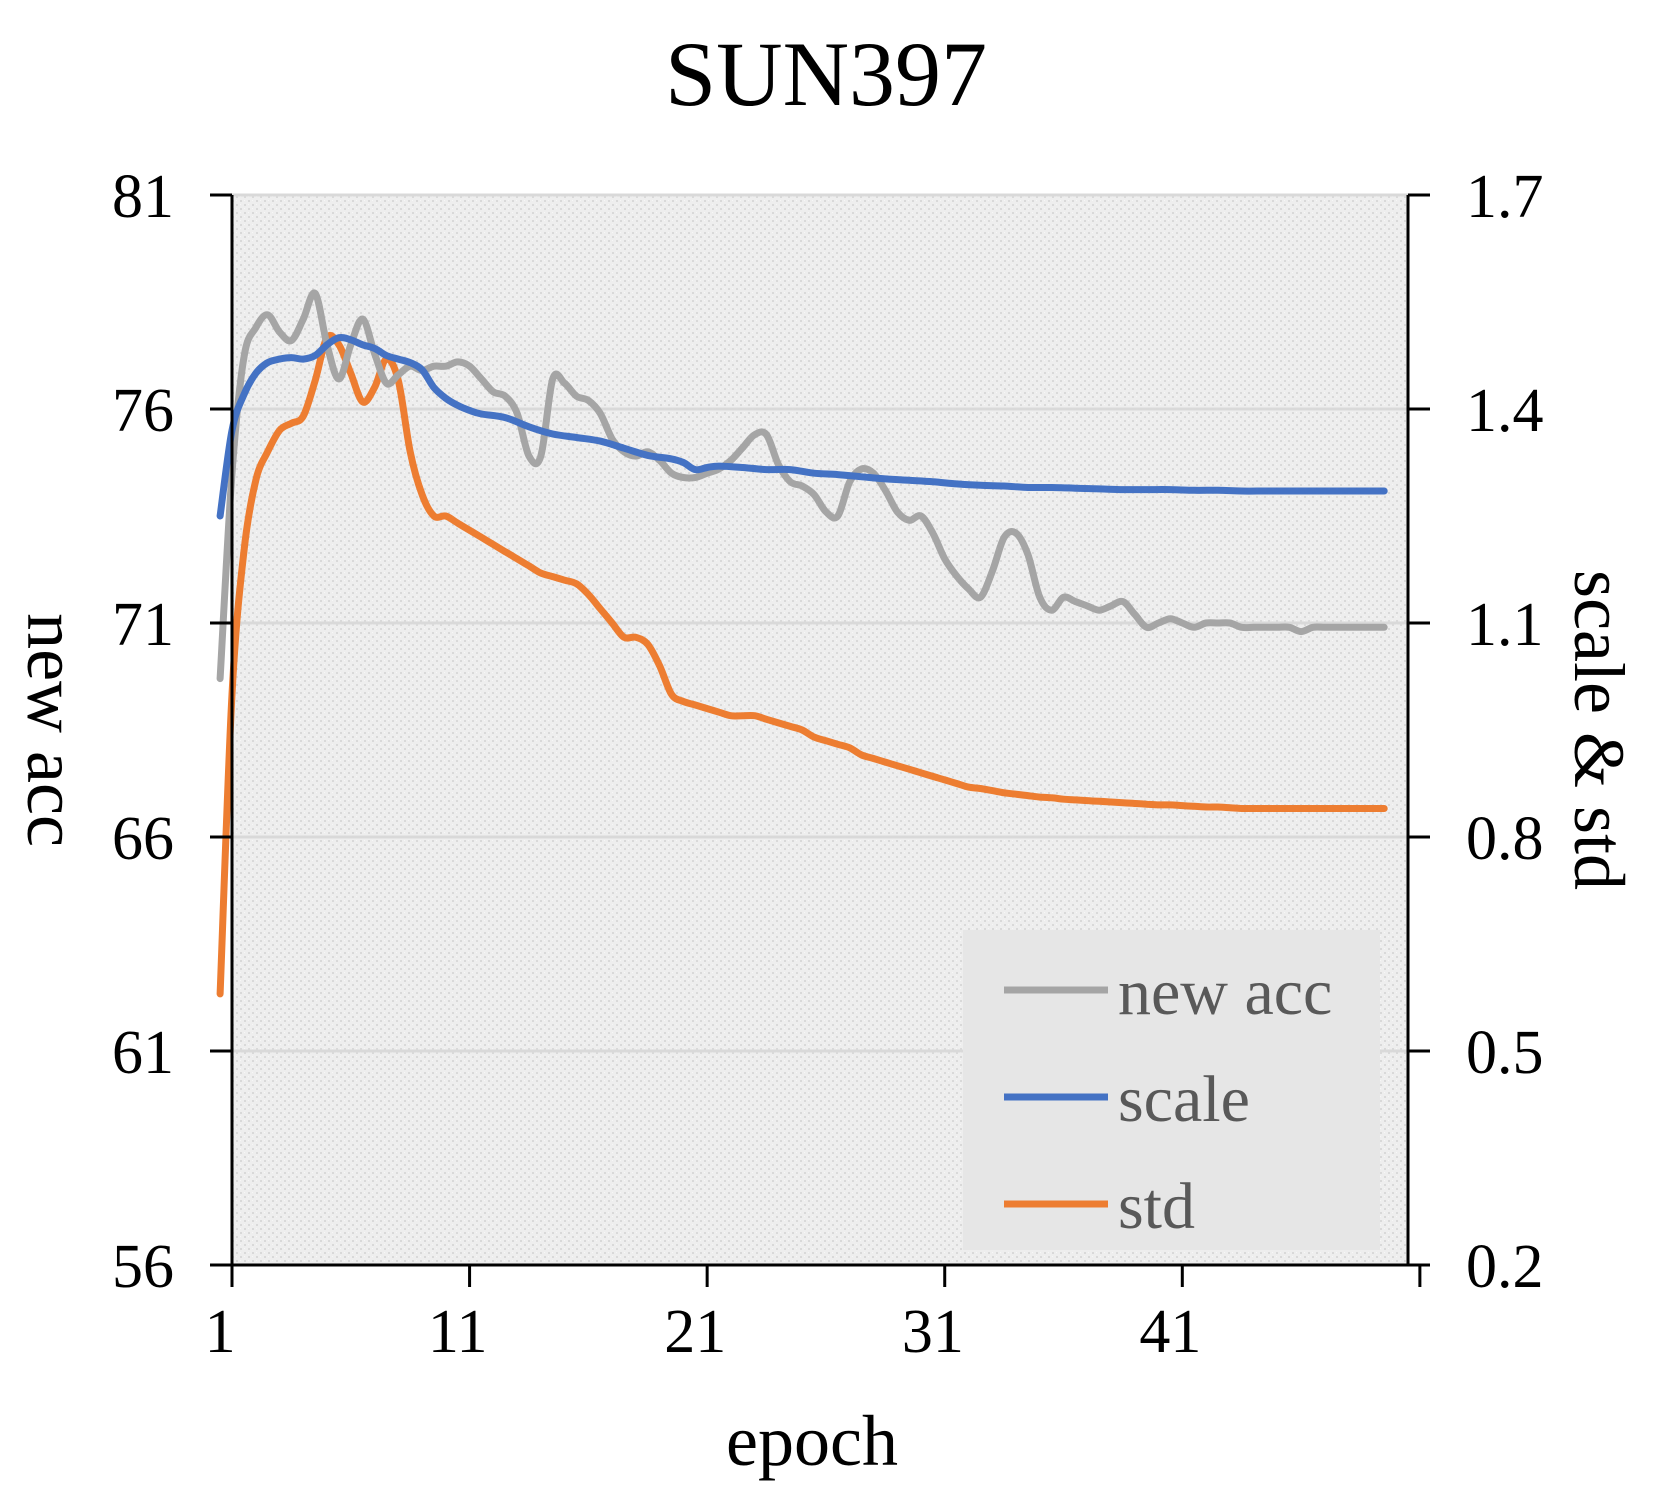  What do you see at coordinates (220, 1332) in the screenshot?
I see `x-tick-label: 1` at bounding box center [220, 1332].